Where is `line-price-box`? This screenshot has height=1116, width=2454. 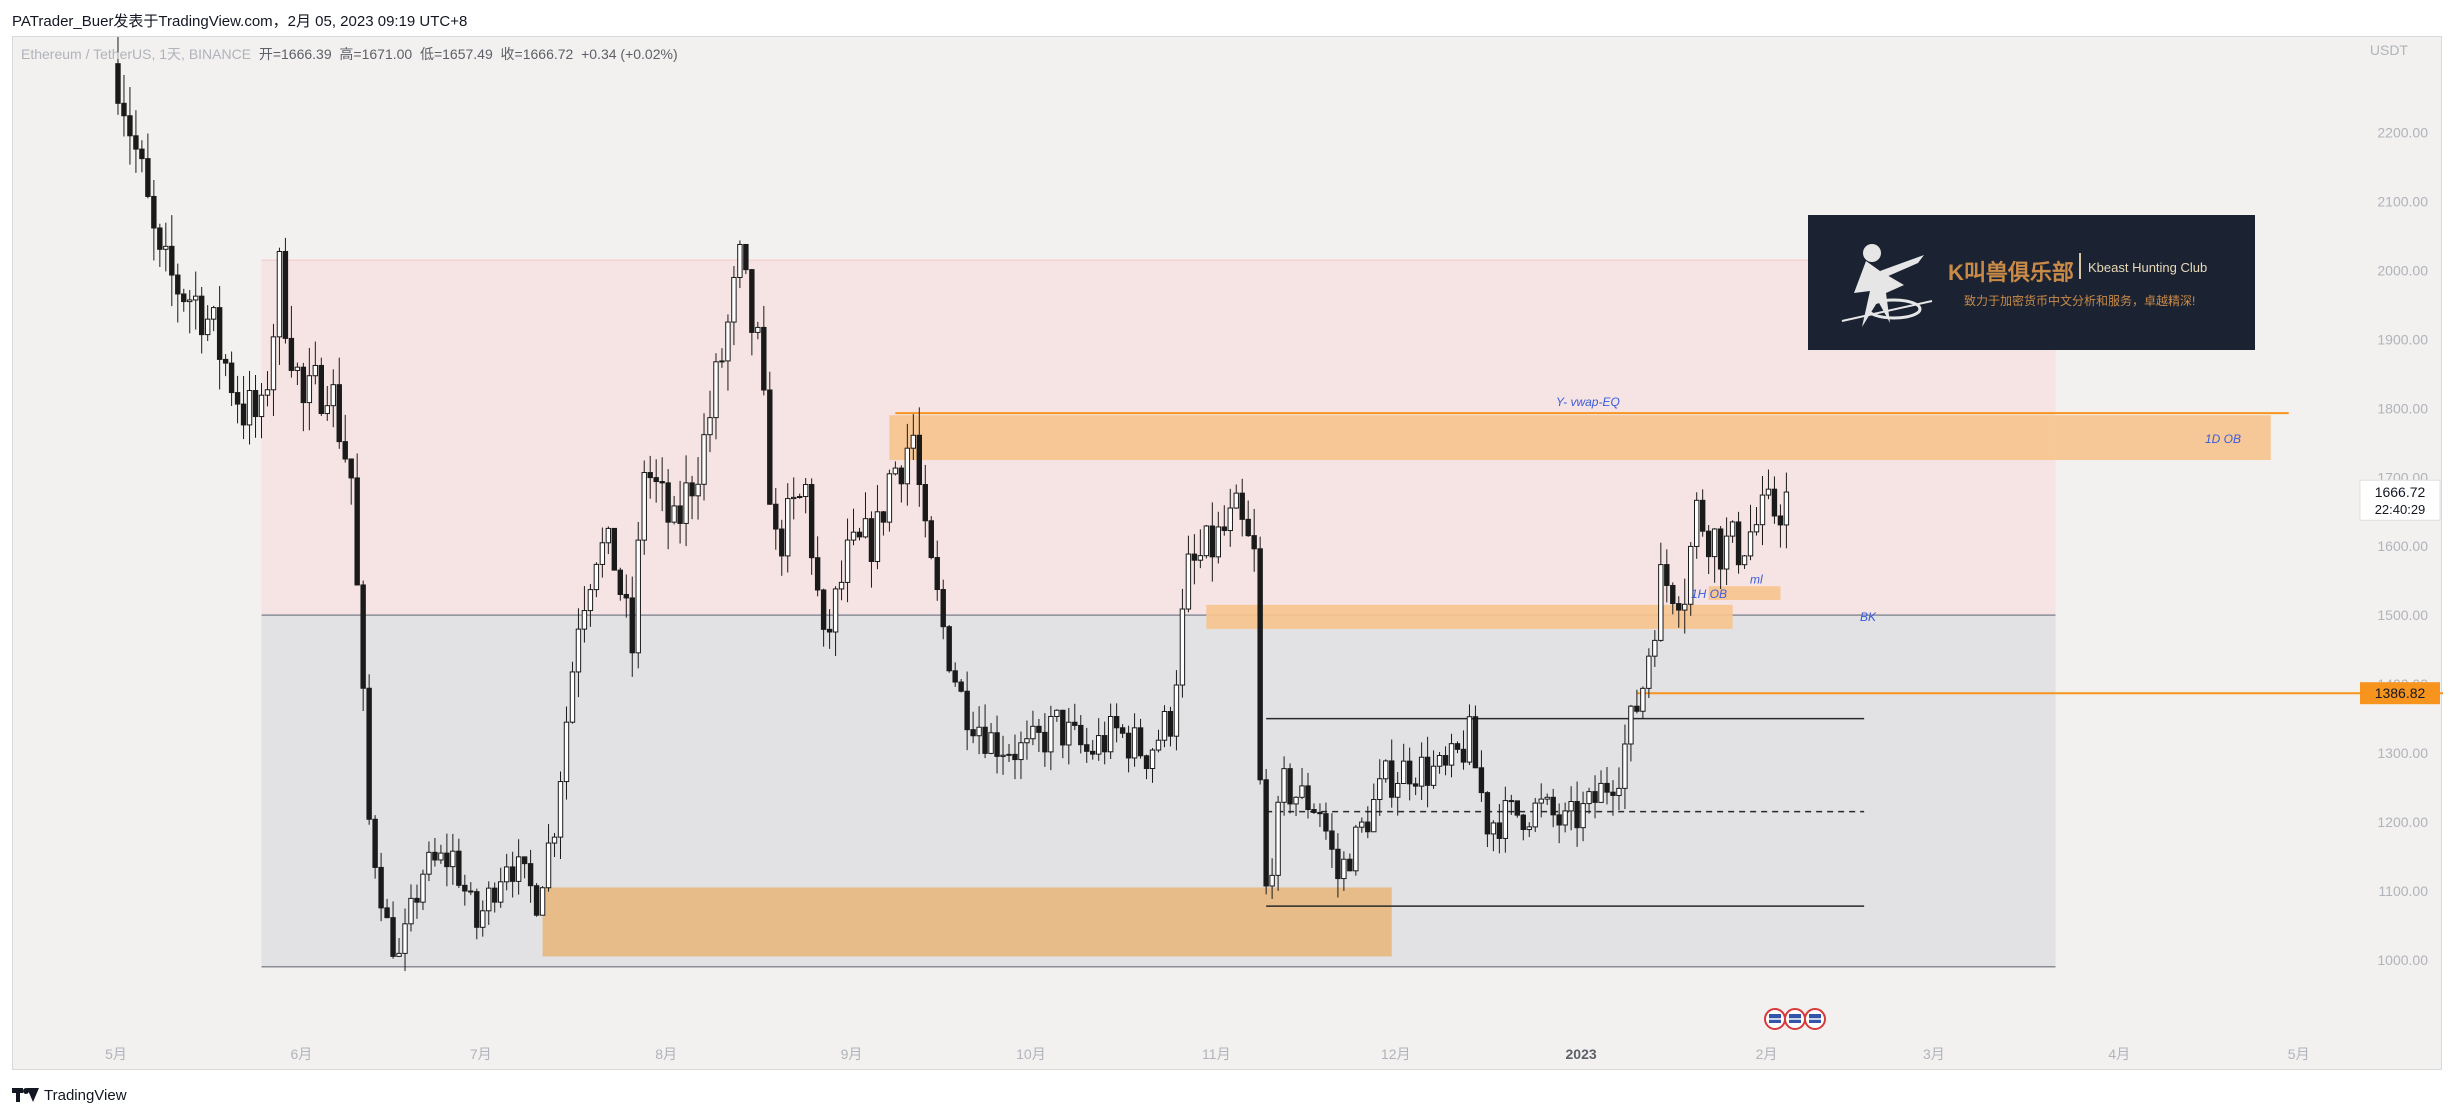
line-price-box is located at coordinates (2400, 693).